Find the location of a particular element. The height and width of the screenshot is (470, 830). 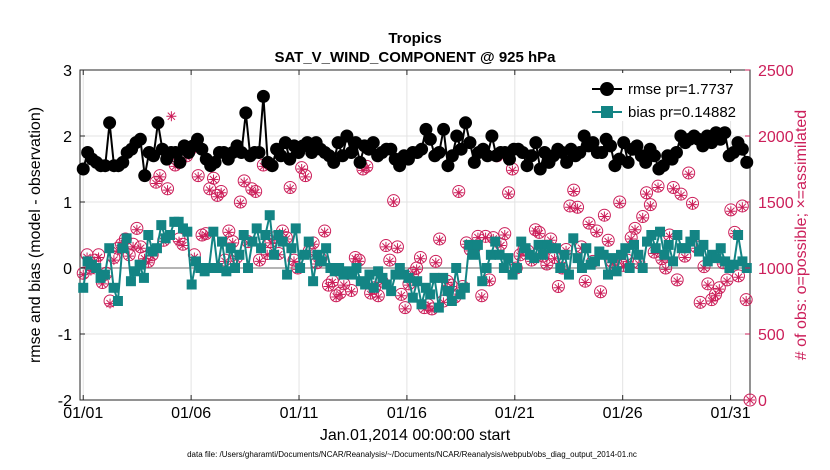

y-tick-label-right: 1500 is located at coordinates (776, 203).